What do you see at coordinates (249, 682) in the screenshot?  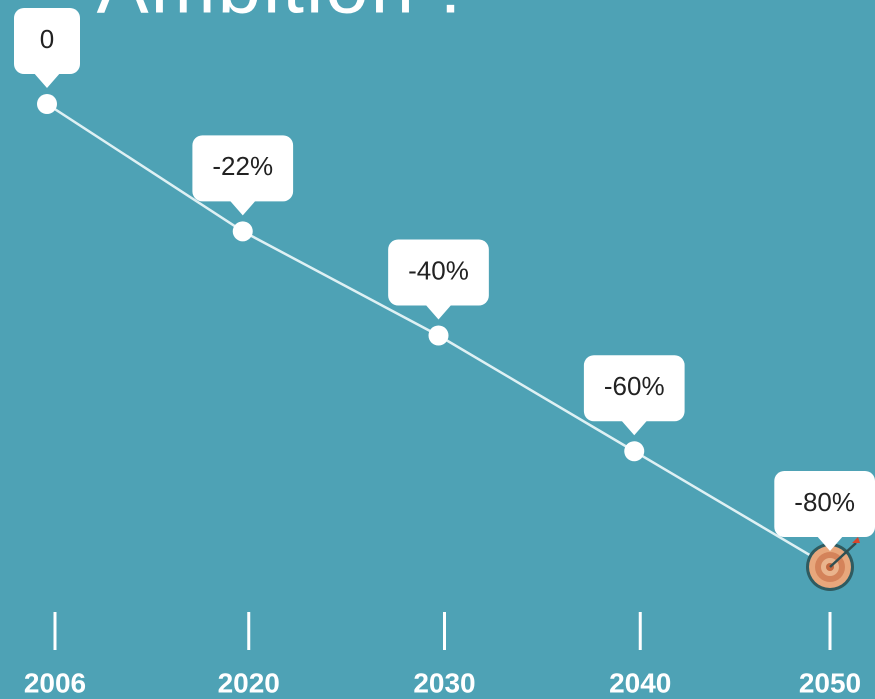 I see `x-tick-label: 2020` at bounding box center [249, 682].